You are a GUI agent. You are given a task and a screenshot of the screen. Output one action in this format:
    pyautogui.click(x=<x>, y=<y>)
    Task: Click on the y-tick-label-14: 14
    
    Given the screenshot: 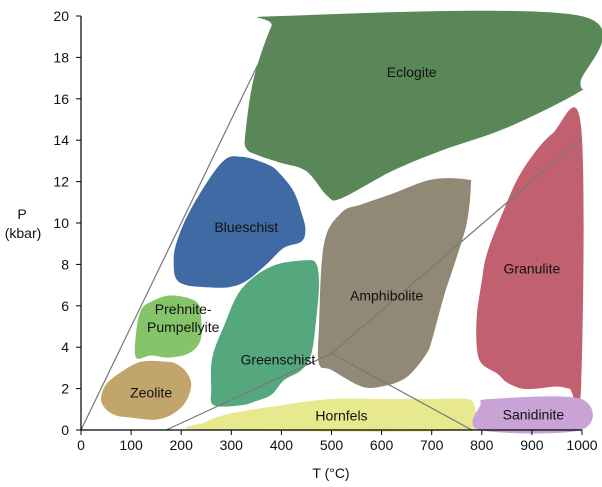 What is the action you would take?
    pyautogui.click(x=61, y=140)
    